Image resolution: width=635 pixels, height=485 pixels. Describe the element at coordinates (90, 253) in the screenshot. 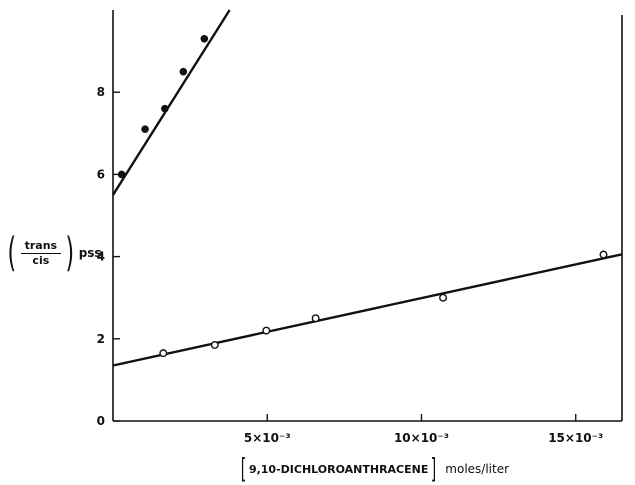

I see `y-label-subscript: pss` at that location.